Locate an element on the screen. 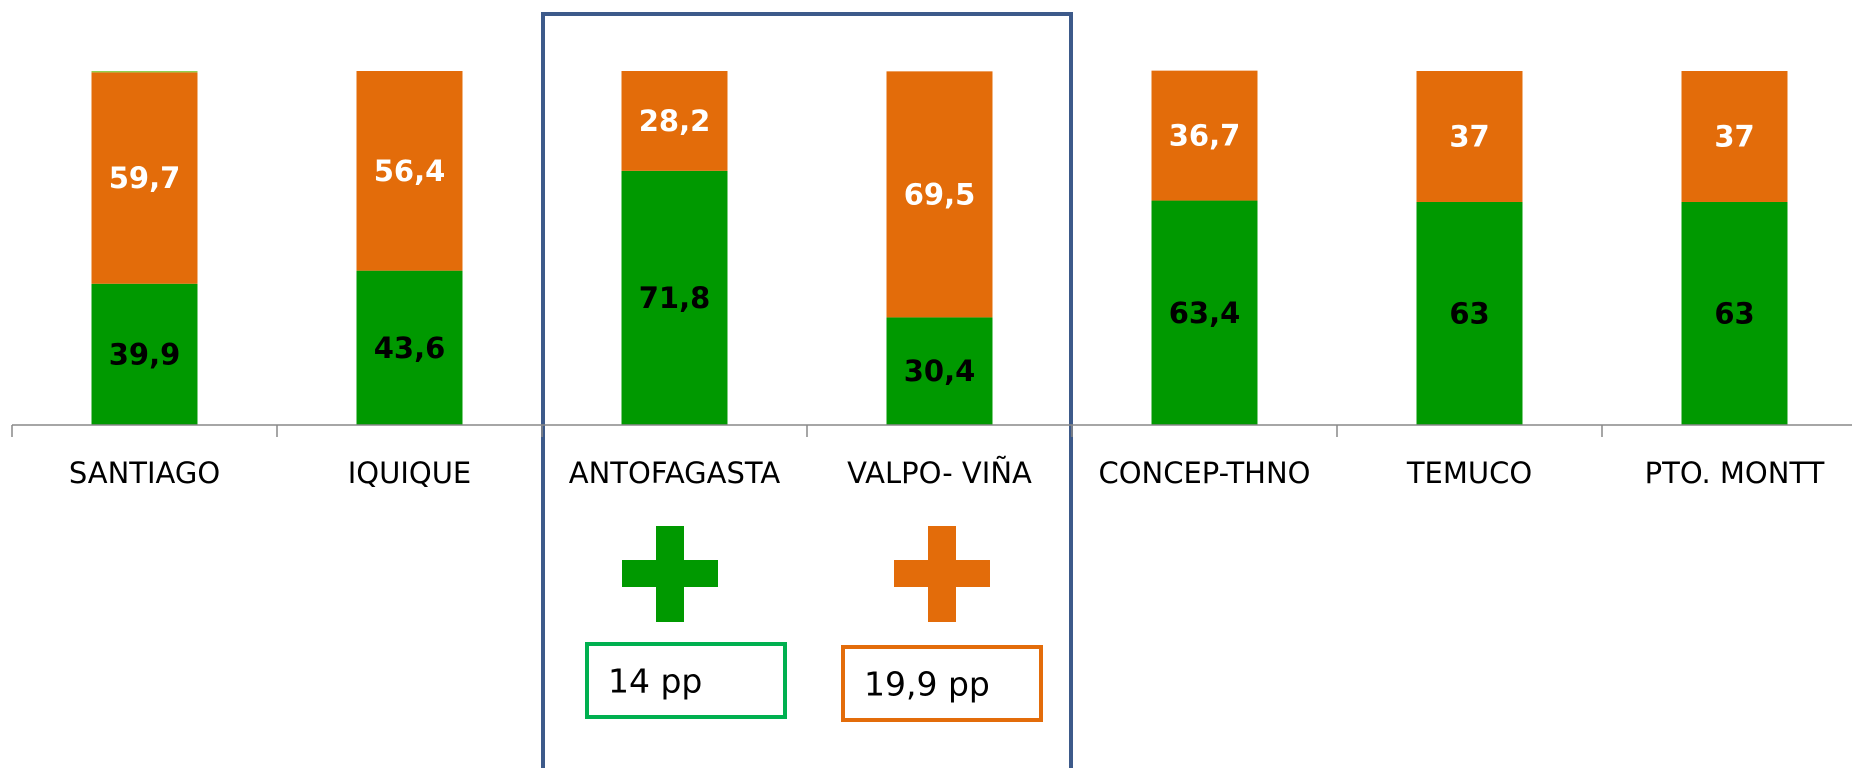 This screenshot has width=1852, height=768. value-label: 39,9 is located at coordinates (145, 354).